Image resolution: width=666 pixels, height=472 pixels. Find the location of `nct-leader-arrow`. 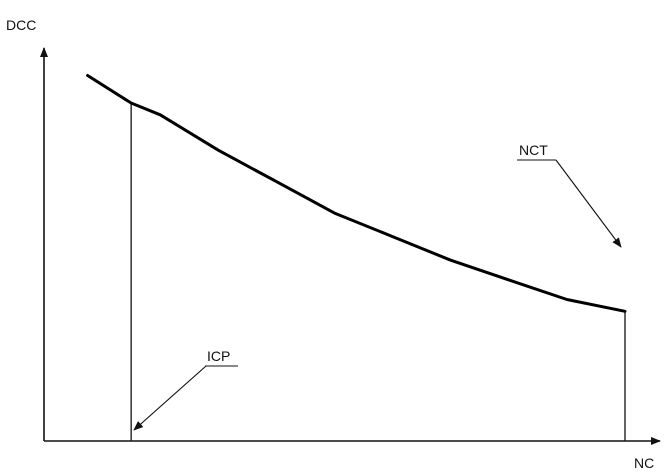

nct-leader-arrow is located at coordinates (588, 203).